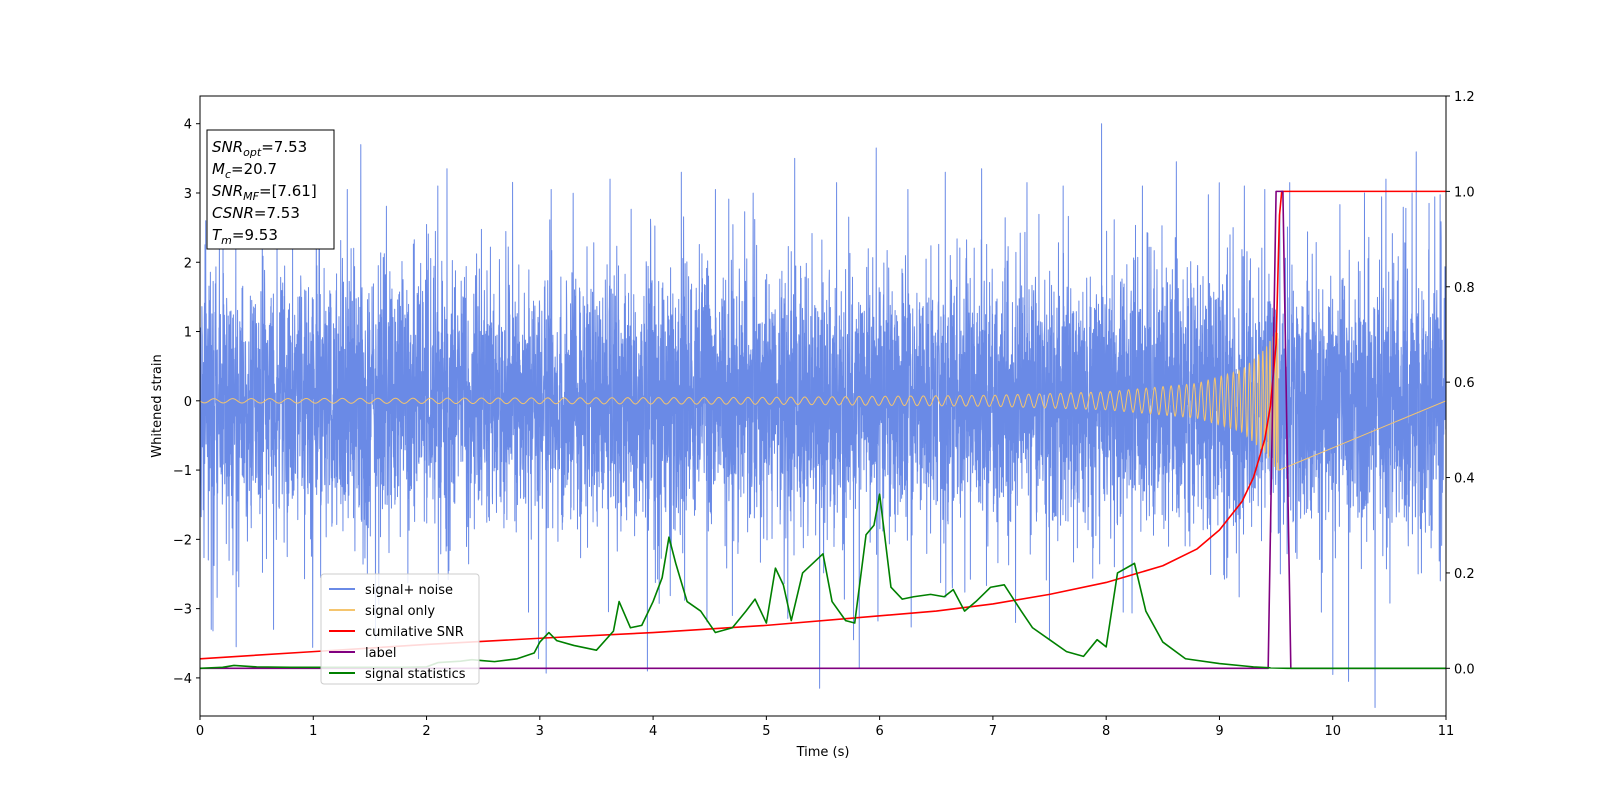 Image resolution: width=1600 pixels, height=800 pixels. What do you see at coordinates (200, 731) in the screenshot?
I see `x-tick-label-0: 0` at bounding box center [200, 731].